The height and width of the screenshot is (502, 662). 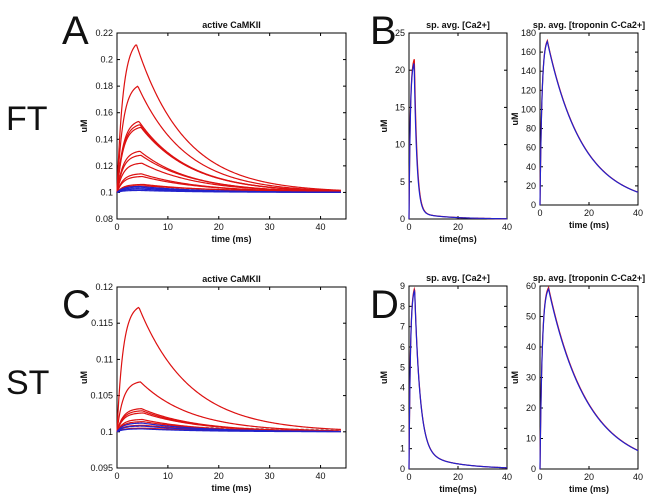 I want to click on y-tick-label: 0.12, so click(x=104, y=287).